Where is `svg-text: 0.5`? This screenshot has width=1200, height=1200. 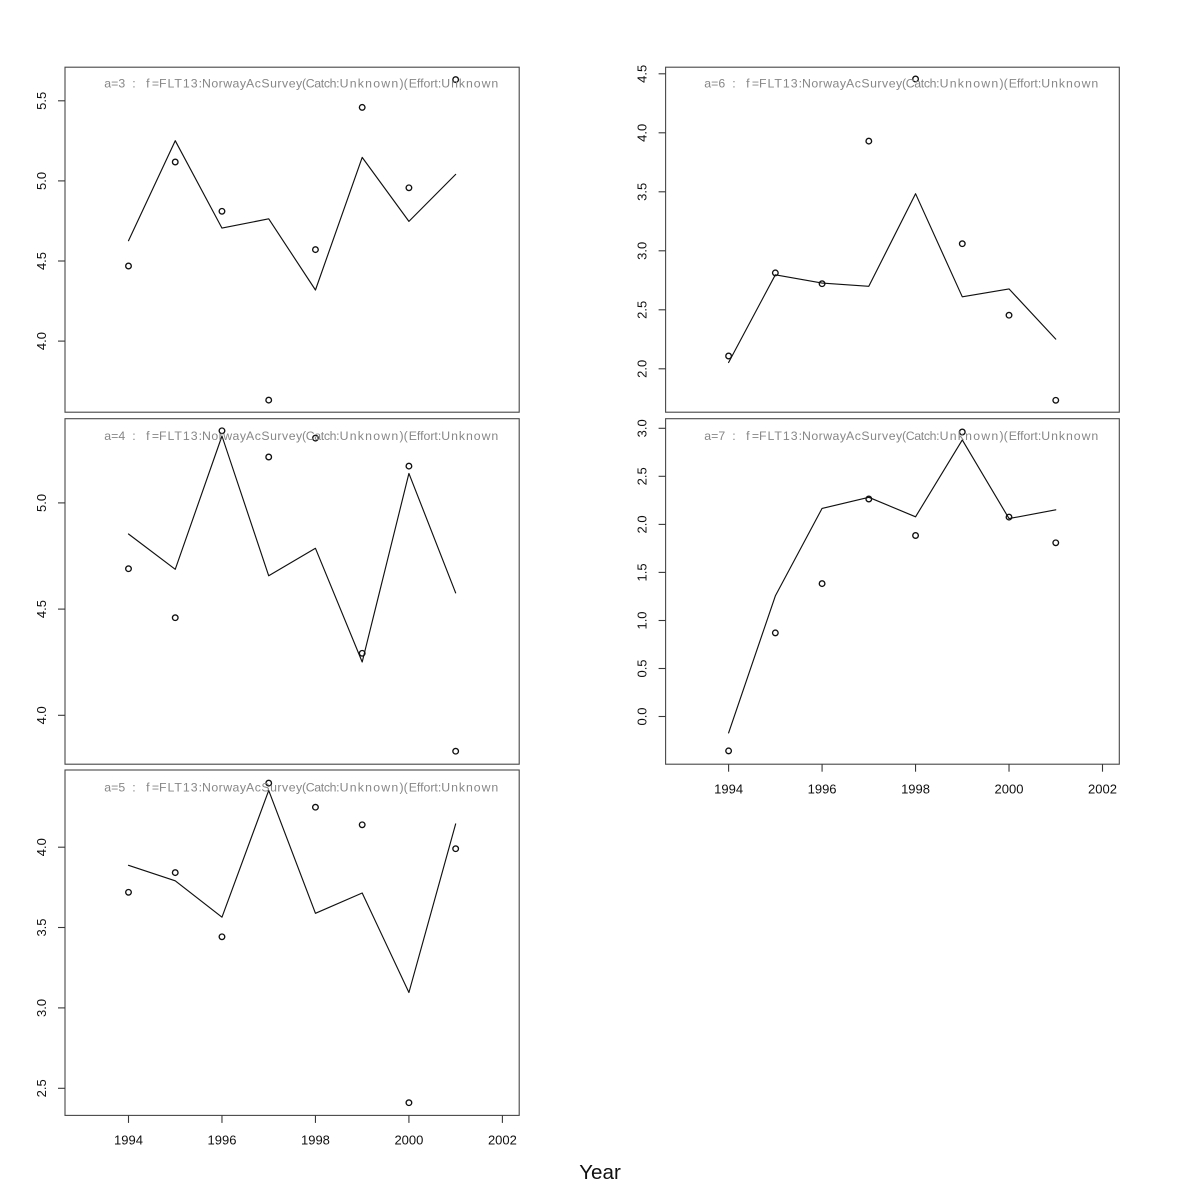
svg-text: 0.5 is located at coordinates (641, 668).